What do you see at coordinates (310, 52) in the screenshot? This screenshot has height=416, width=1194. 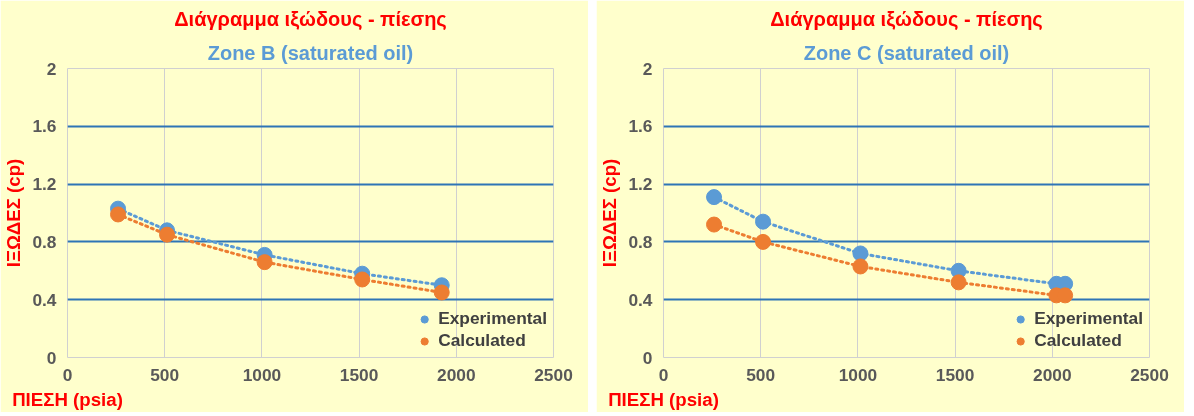 I see `chart-subtitle: Zone B (saturated oil)` at bounding box center [310, 52].